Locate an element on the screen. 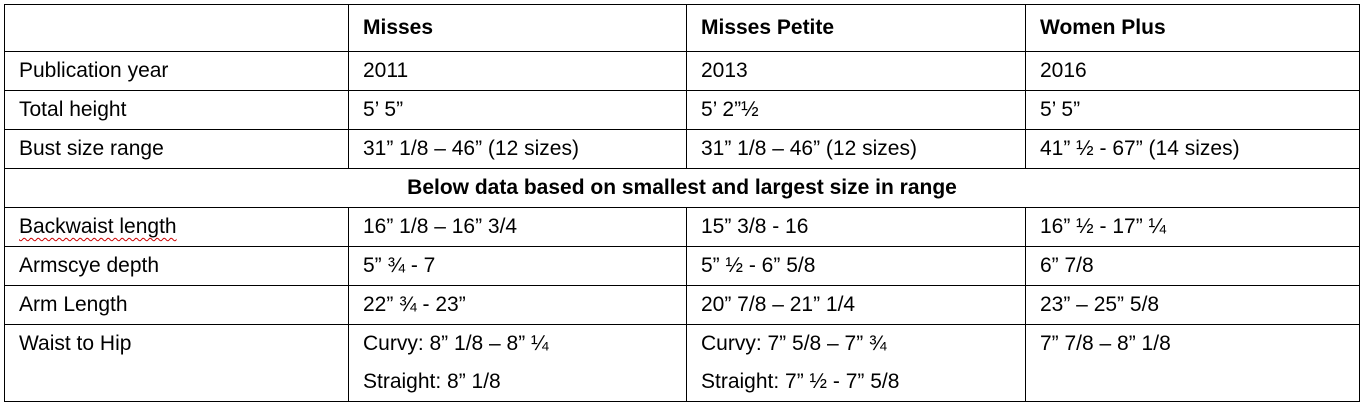 This screenshot has height=408, width=1363. table-row: Armscye depth 5” ¾ - 7 5” ½ - 6” 5/8 6” 7/8 is located at coordinates (682, 266).